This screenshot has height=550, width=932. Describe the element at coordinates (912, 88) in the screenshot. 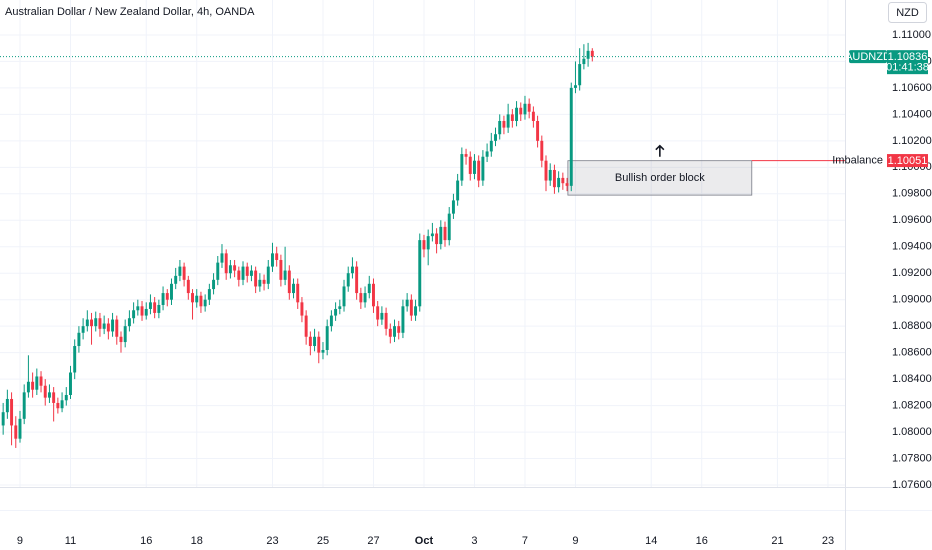

I see `y-tick-label: 1.10600` at that location.